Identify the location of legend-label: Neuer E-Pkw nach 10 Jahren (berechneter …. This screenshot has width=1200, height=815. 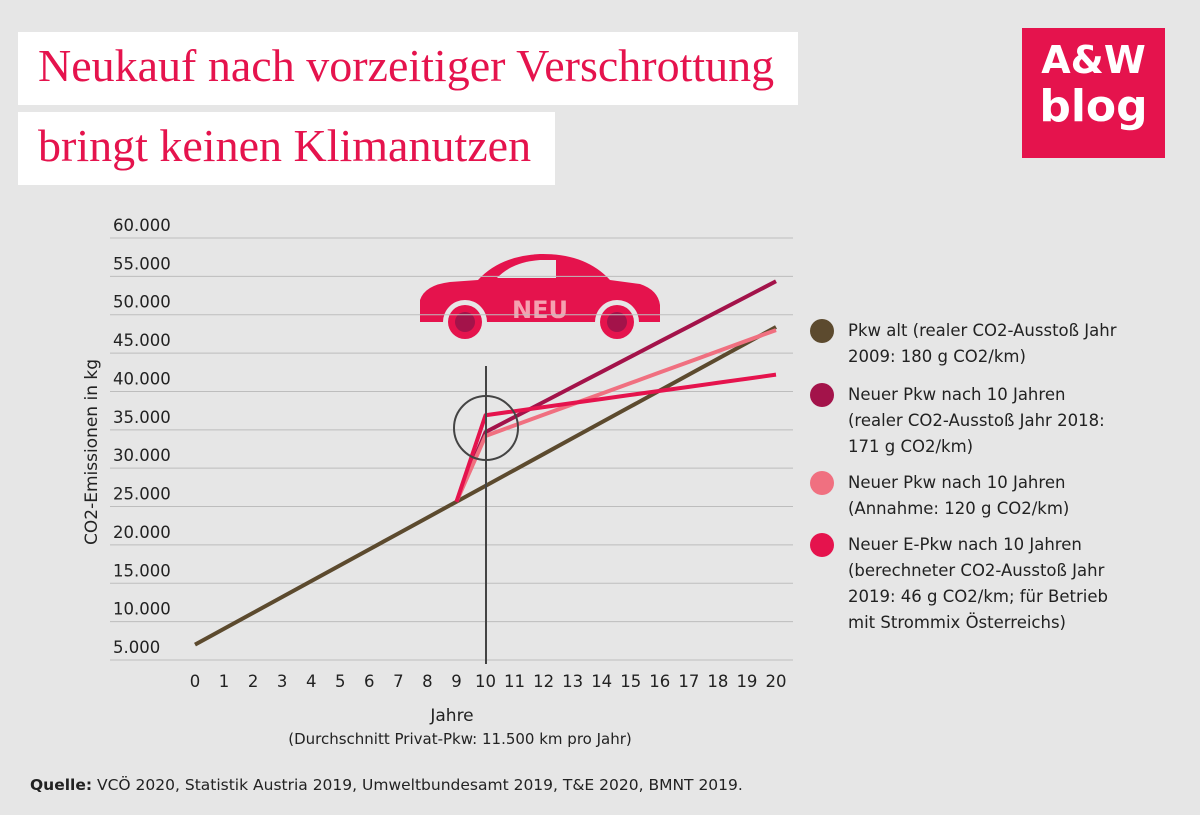
(978, 583).